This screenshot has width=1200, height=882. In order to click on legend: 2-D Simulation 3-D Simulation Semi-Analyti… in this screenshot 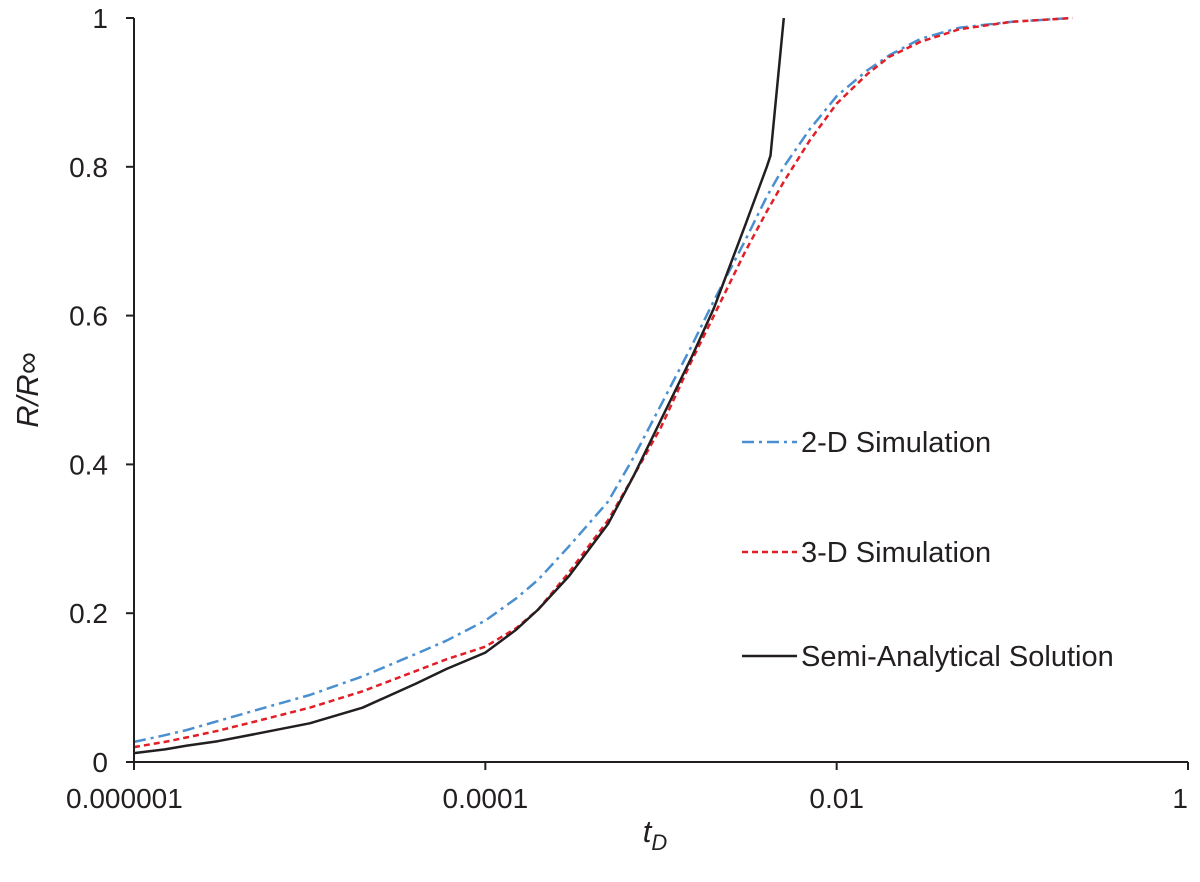, I will do `click(928, 550)`.